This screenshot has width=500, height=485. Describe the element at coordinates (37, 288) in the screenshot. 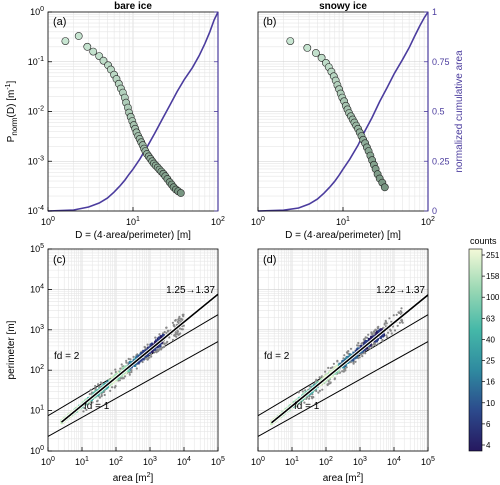

I see `y-tick-label: 10⁴` at that location.